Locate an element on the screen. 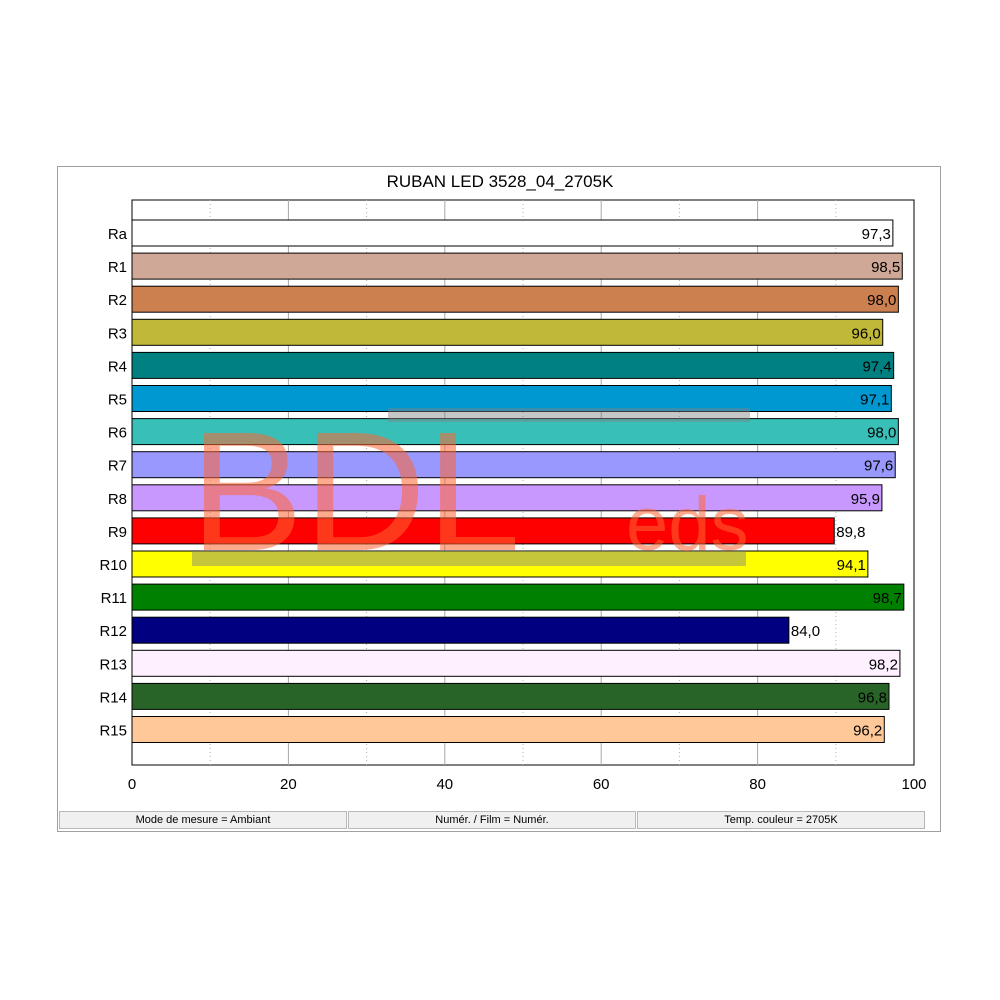 Image resolution: width=1000 pixels, height=1000 pixels. bar-r3 is located at coordinates (507, 332).